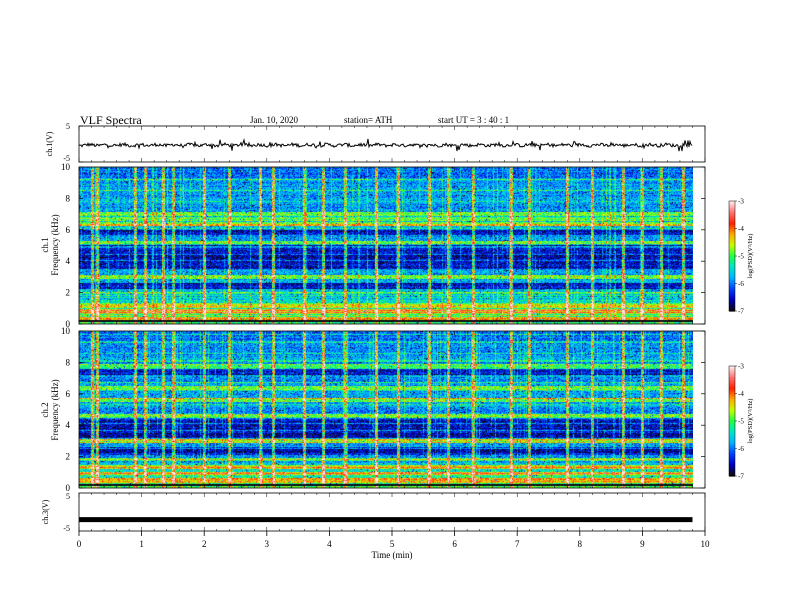 The width and height of the screenshot is (792, 612). Describe the element at coordinates (45, 409) in the screenshot. I see `ch2-spectrogram-ylabel-channel: ch.2` at that location.